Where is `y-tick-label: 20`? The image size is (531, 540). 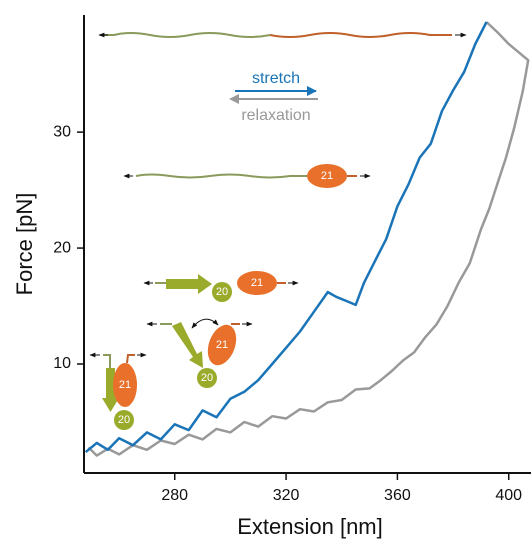
y-tick-label: 20 is located at coordinates (62, 247).